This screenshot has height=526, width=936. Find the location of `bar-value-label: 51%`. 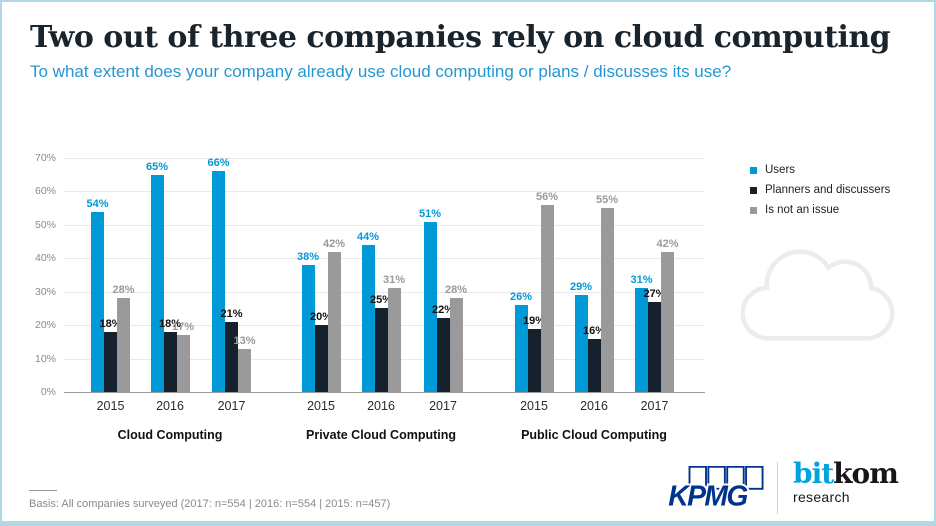

bar-value-label: 51% is located at coordinates (430, 213).